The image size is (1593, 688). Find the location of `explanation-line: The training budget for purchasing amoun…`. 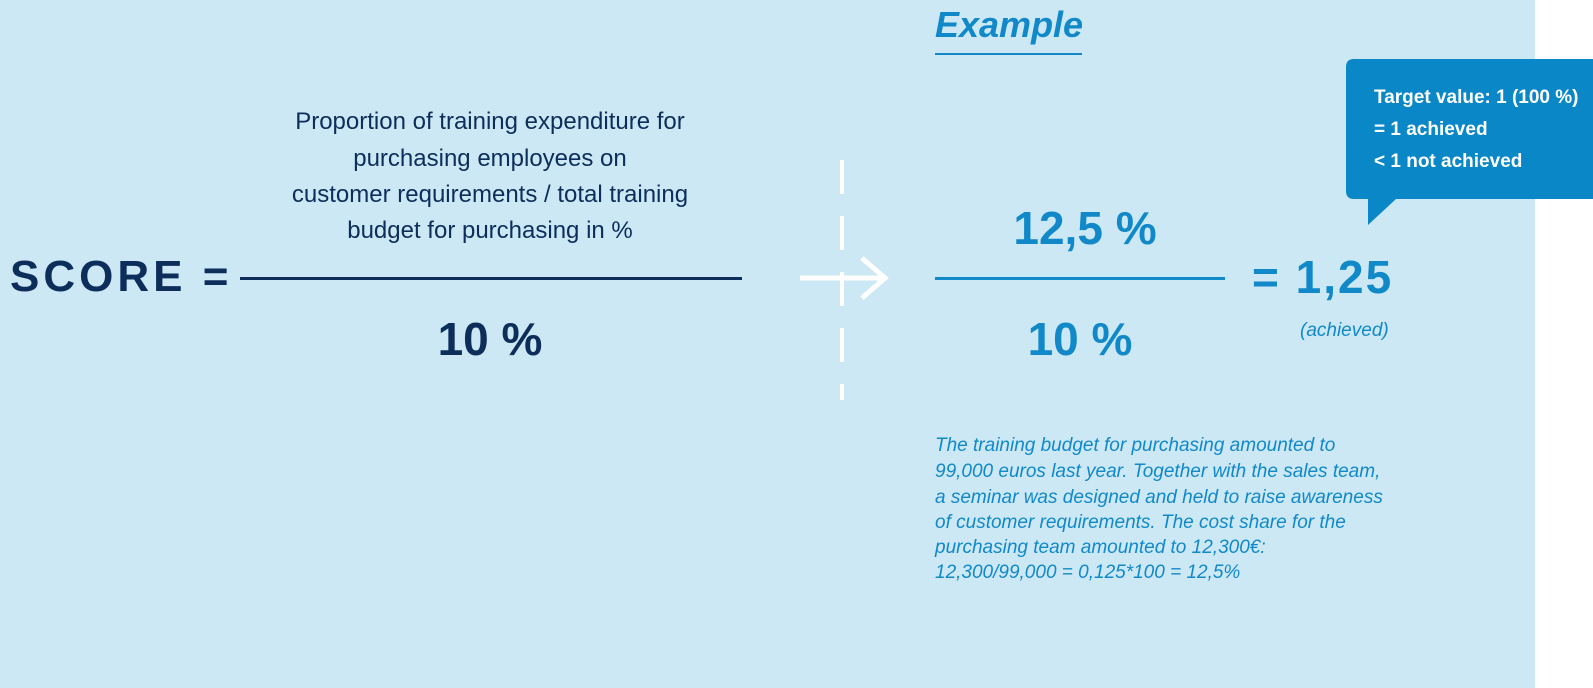

explanation-line: The training budget for purchasing amoun… is located at coordinates (1135, 445).